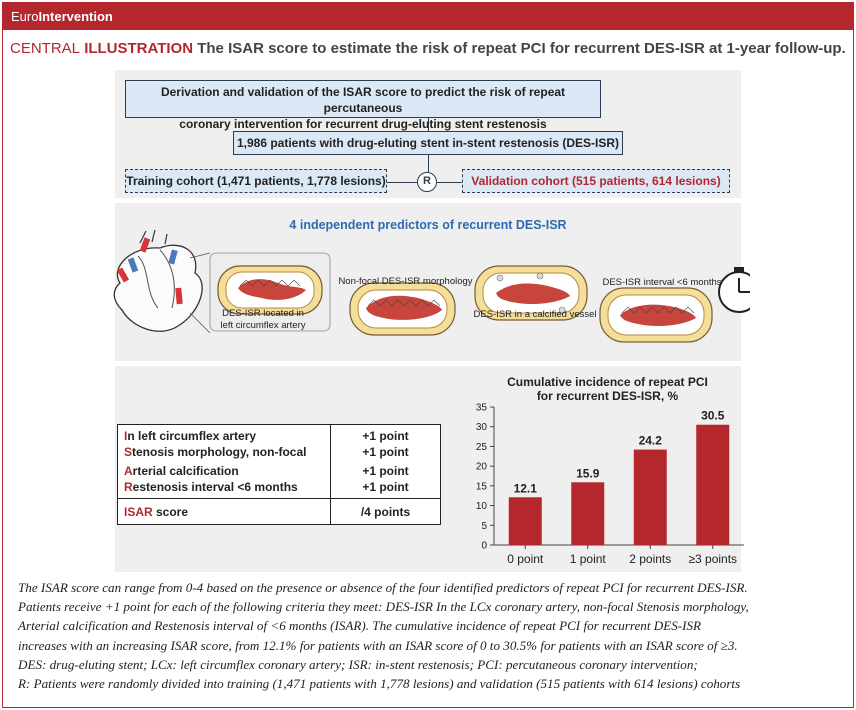  What do you see at coordinates (192, 436) in the screenshot?
I see `criterion-text: n left circumflex artery` at bounding box center [192, 436].